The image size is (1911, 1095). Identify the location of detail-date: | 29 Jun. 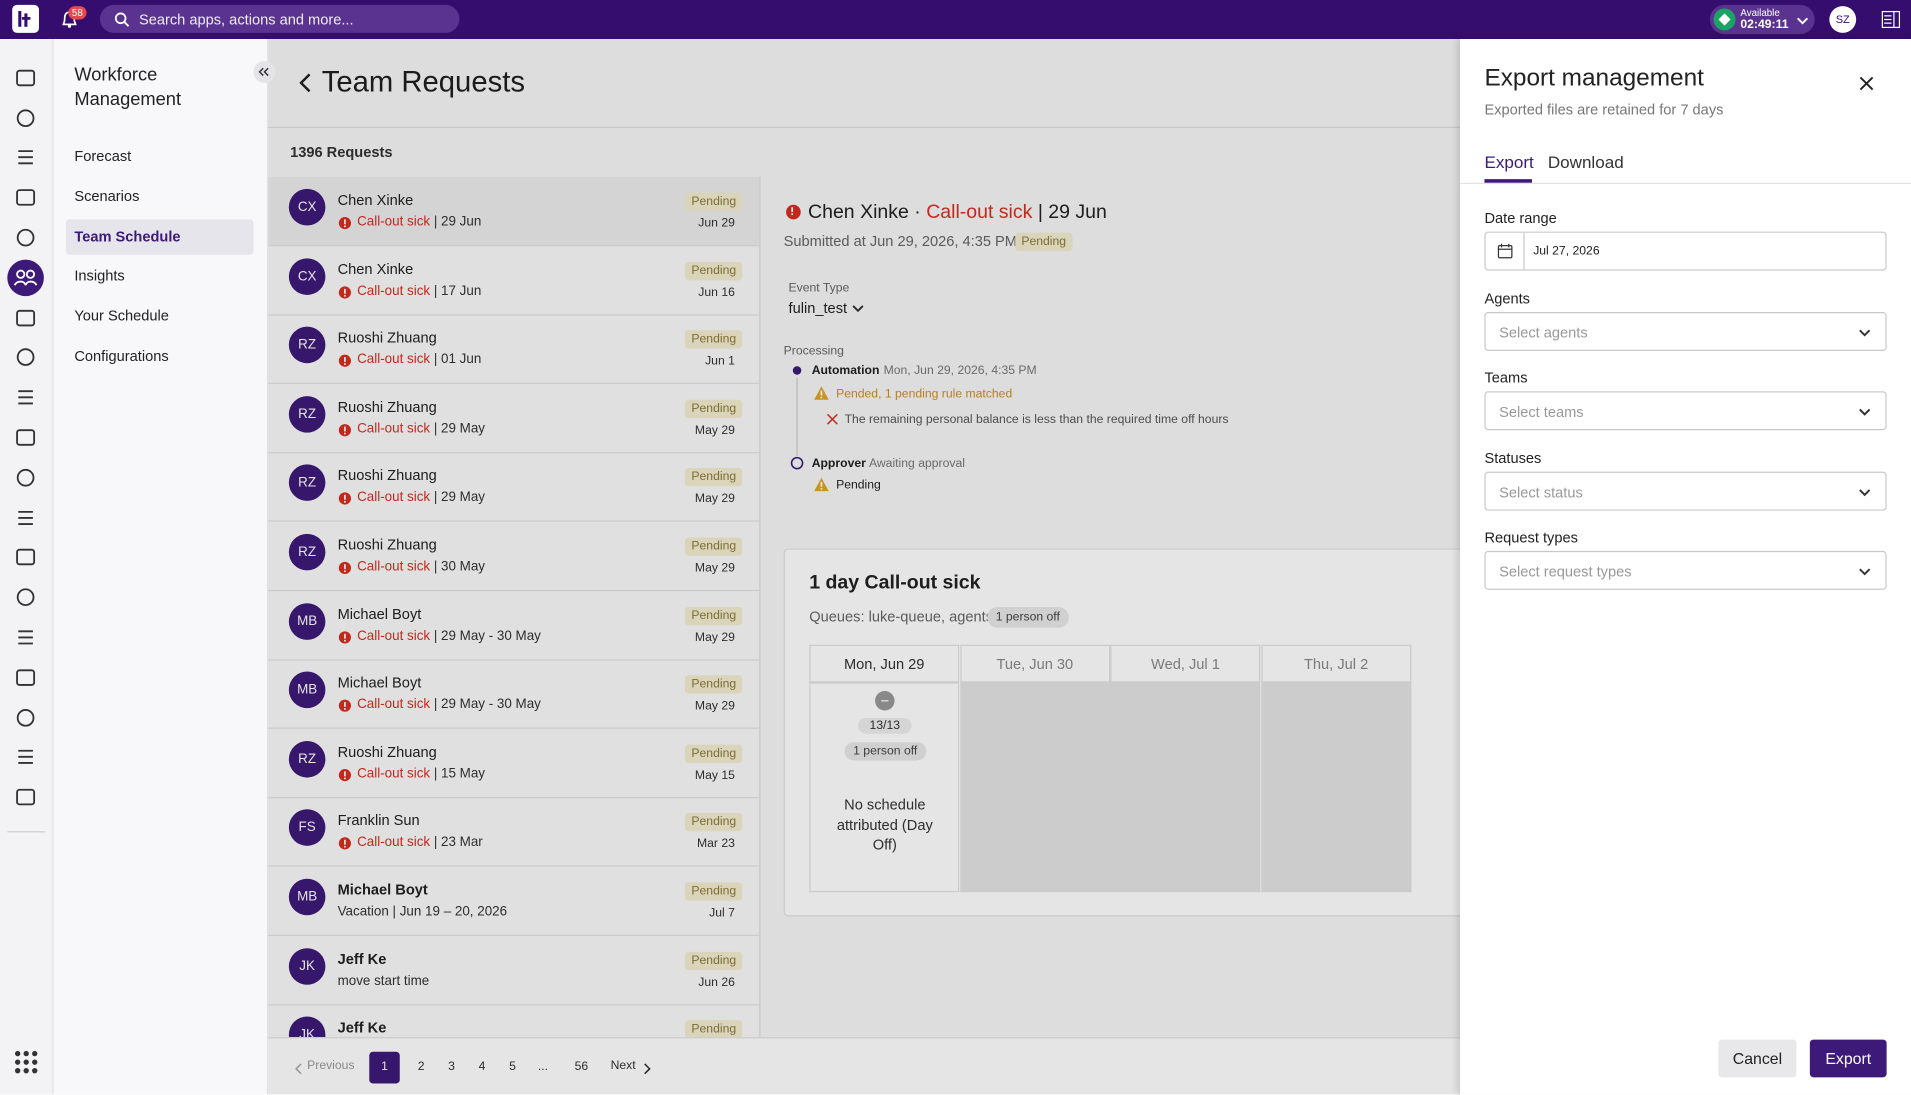
(1072, 213).